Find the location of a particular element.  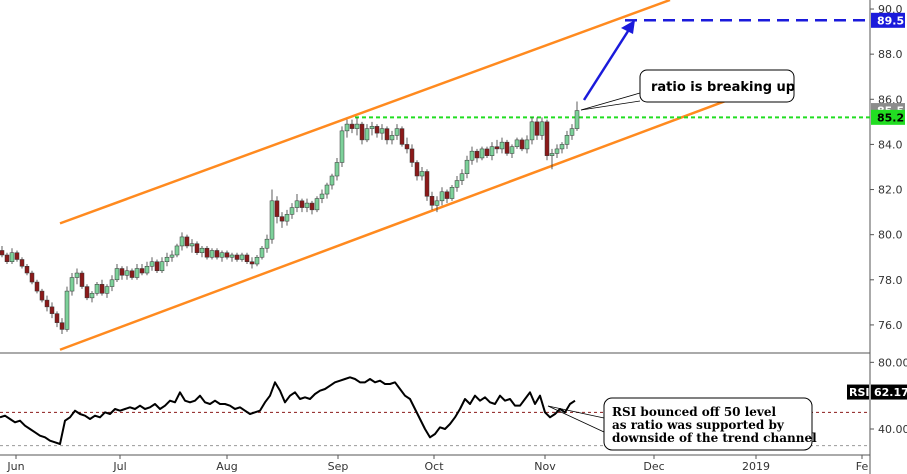

price-tick-label: 76.0 is located at coordinates (890, 325).